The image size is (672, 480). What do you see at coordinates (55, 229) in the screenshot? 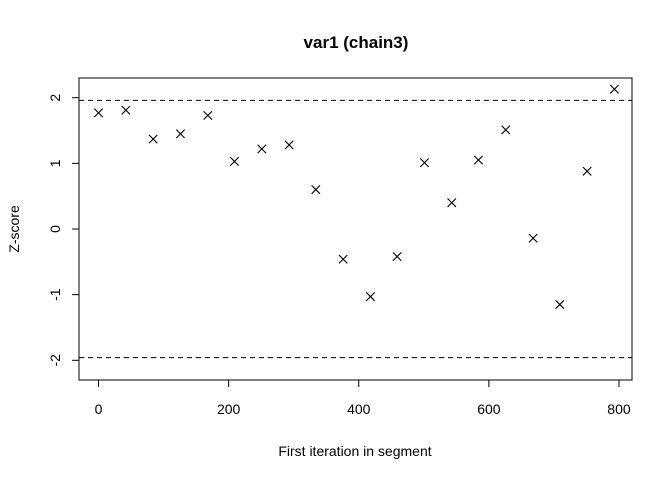
I see `y-tick-label: 0` at bounding box center [55, 229].